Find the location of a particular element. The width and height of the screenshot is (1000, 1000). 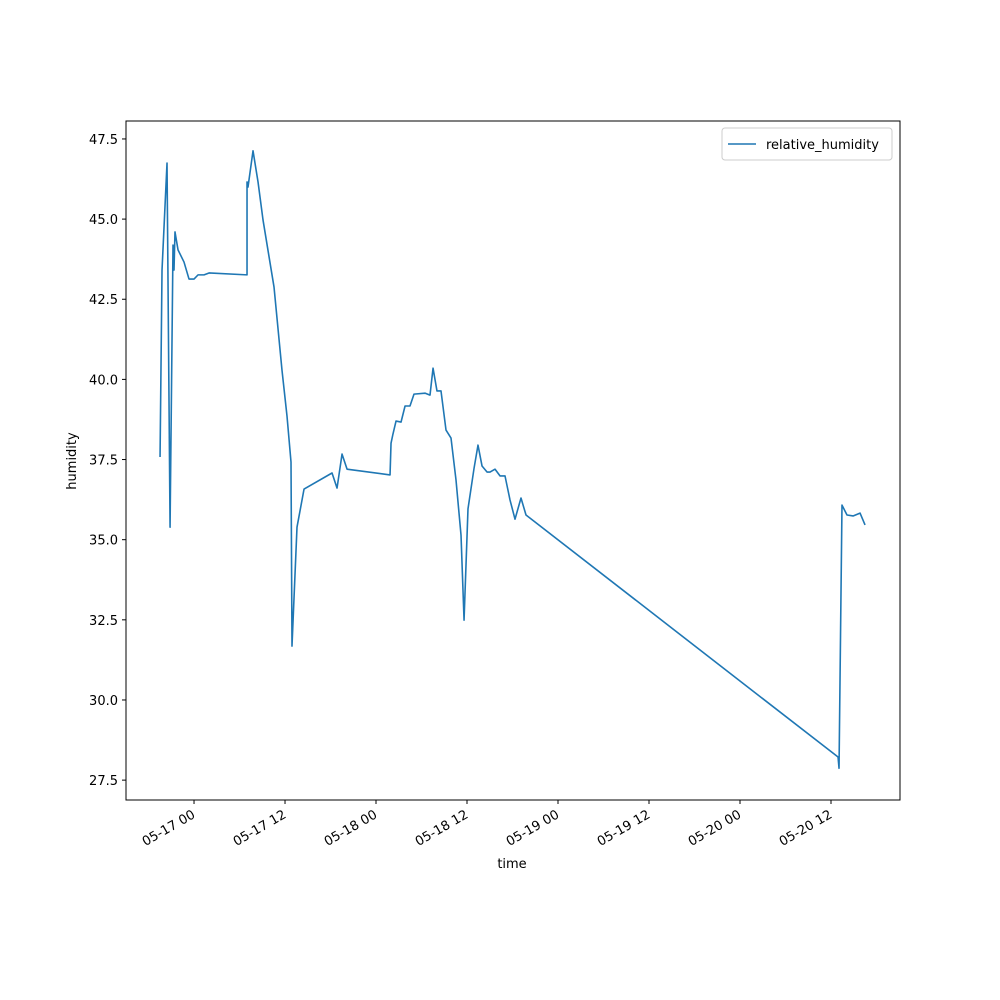

y-tick-label: 45.0 is located at coordinates (103, 220).